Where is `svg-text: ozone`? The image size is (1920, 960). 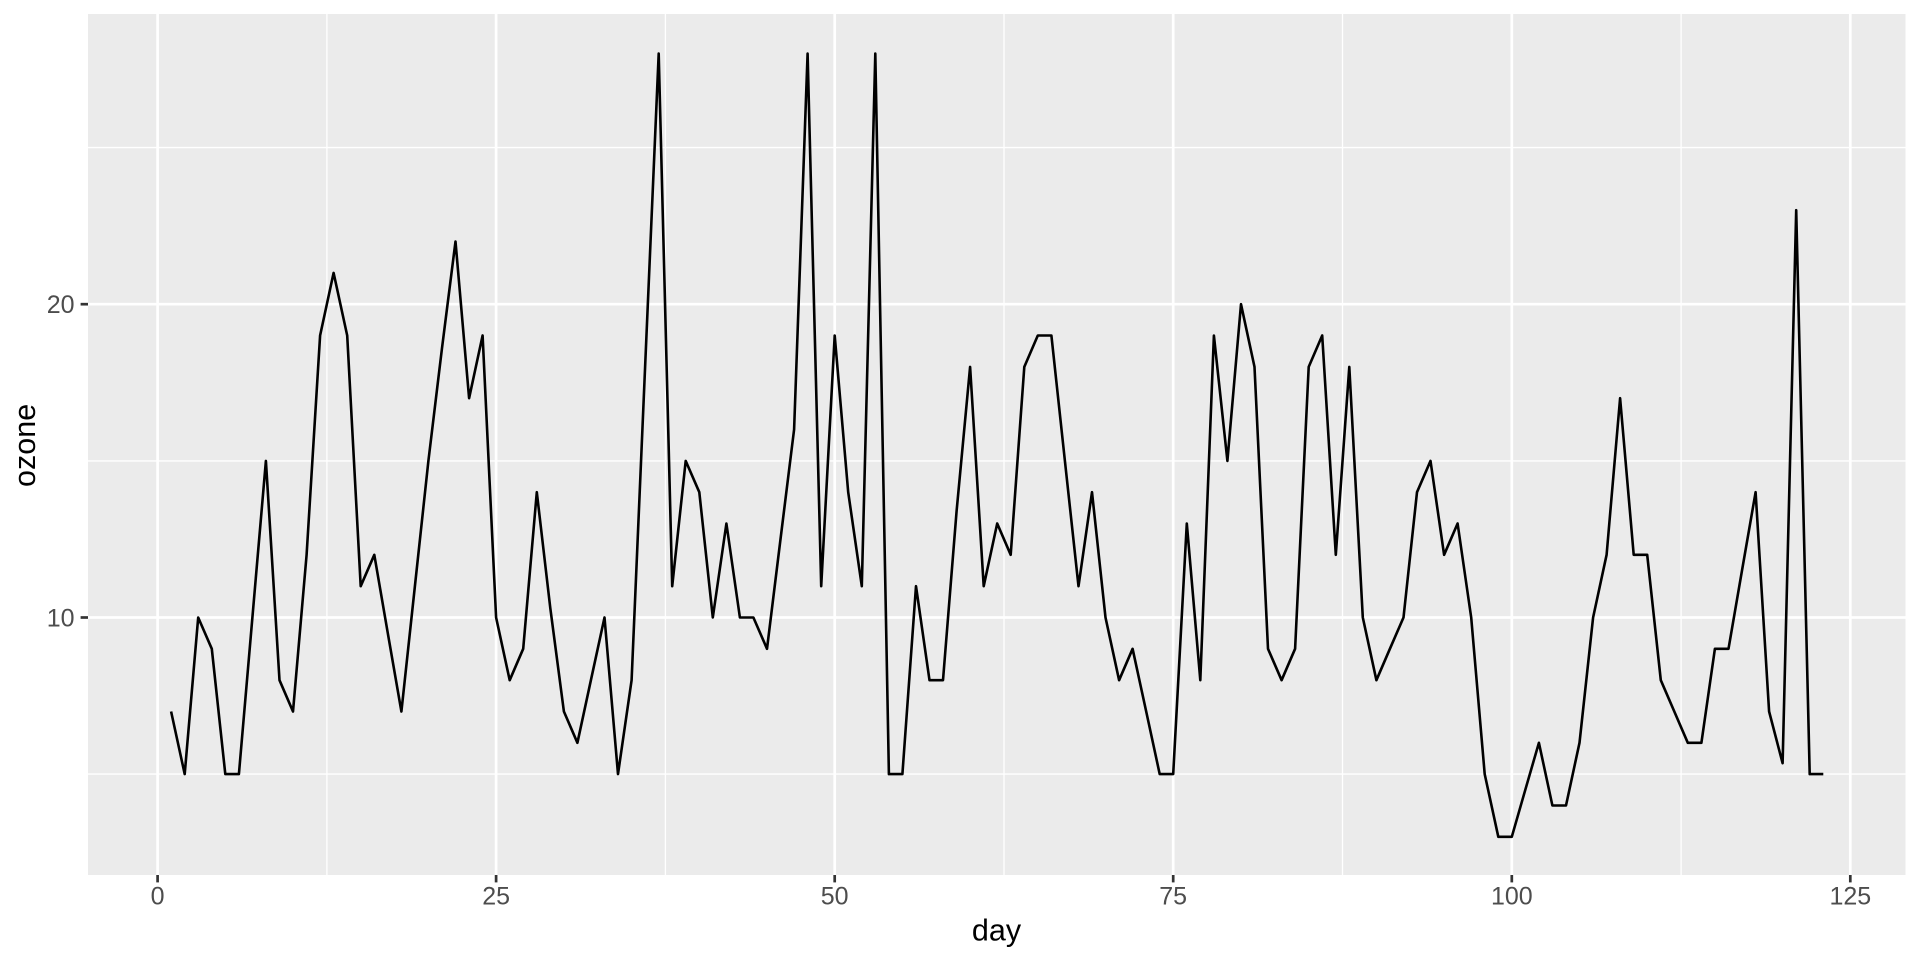 svg-text: ozone is located at coordinates (25, 445).